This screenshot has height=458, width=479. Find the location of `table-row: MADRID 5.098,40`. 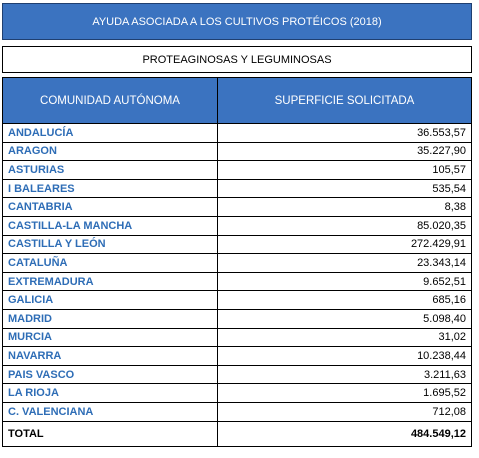

table-row: MADRID 5.098,40 is located at coordinates (237, 318).